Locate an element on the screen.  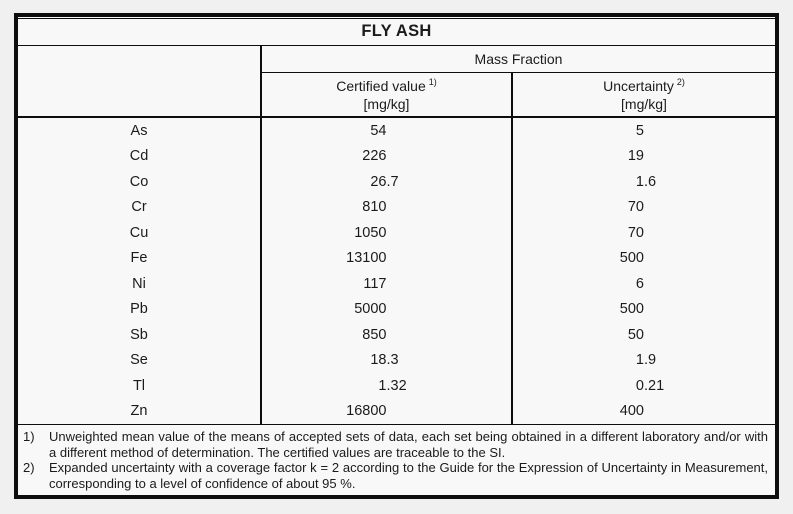
certified-cell: 5000 is located at coordinates (387, 309).